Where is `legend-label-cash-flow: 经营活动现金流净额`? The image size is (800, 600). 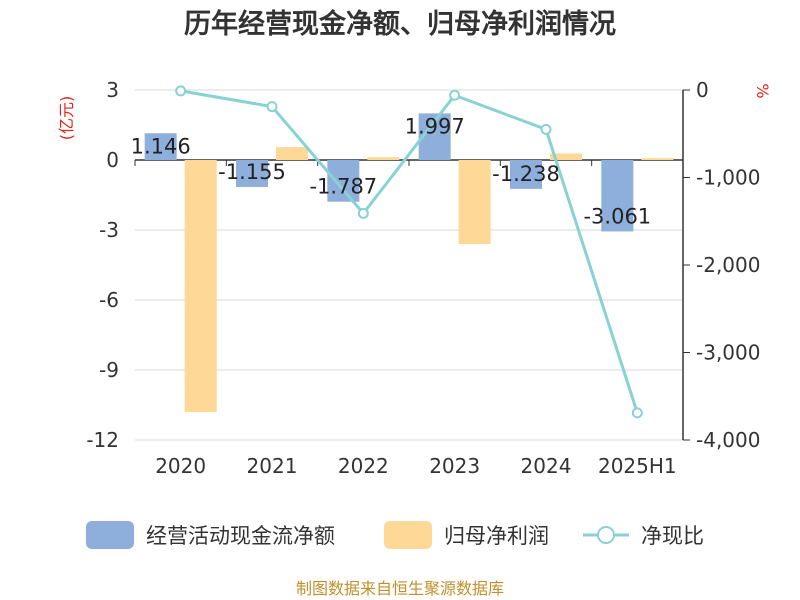
legend-label-cash-flow: 经营活动现金流净额 is located at coordinates (240, 536).